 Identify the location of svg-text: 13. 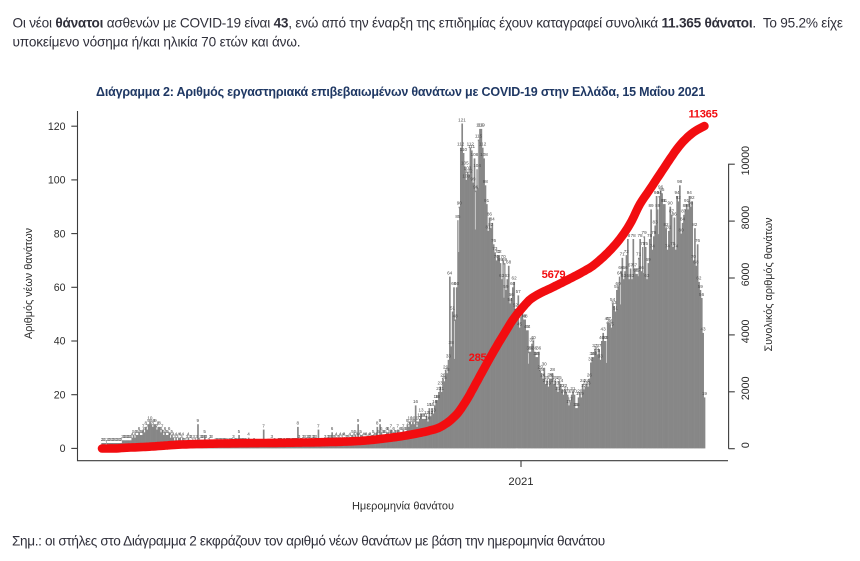
(421, 409).